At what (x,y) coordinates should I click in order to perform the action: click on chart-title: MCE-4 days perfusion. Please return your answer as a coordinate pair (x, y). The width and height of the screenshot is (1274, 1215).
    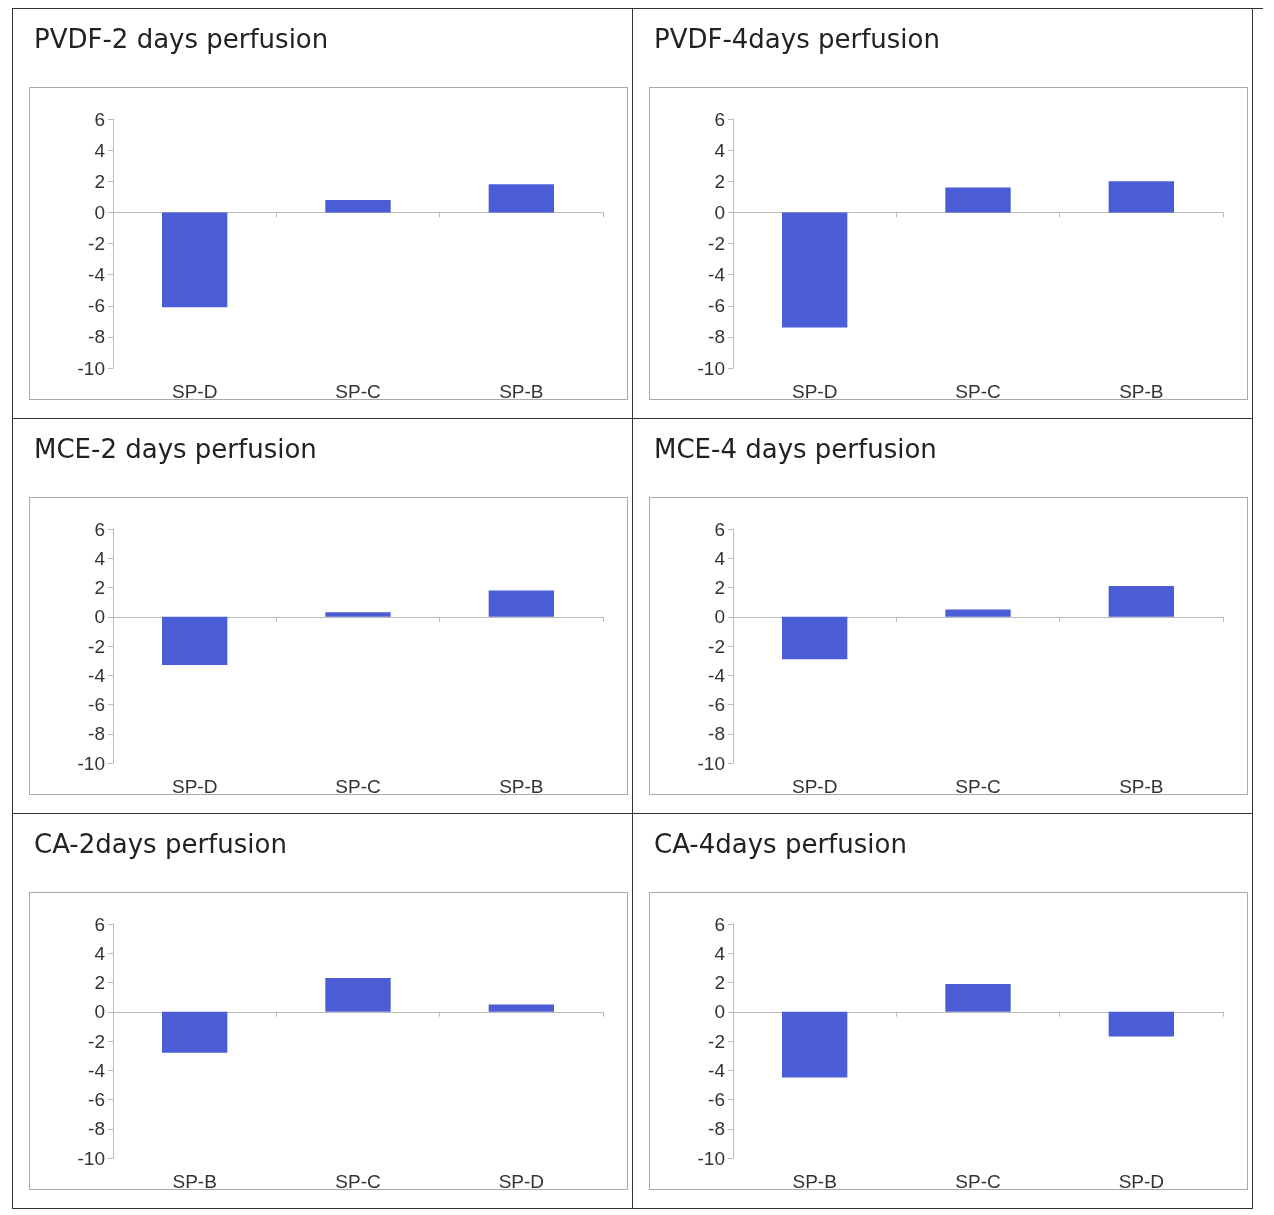
    Looking at the image, I should click on (795, 449).